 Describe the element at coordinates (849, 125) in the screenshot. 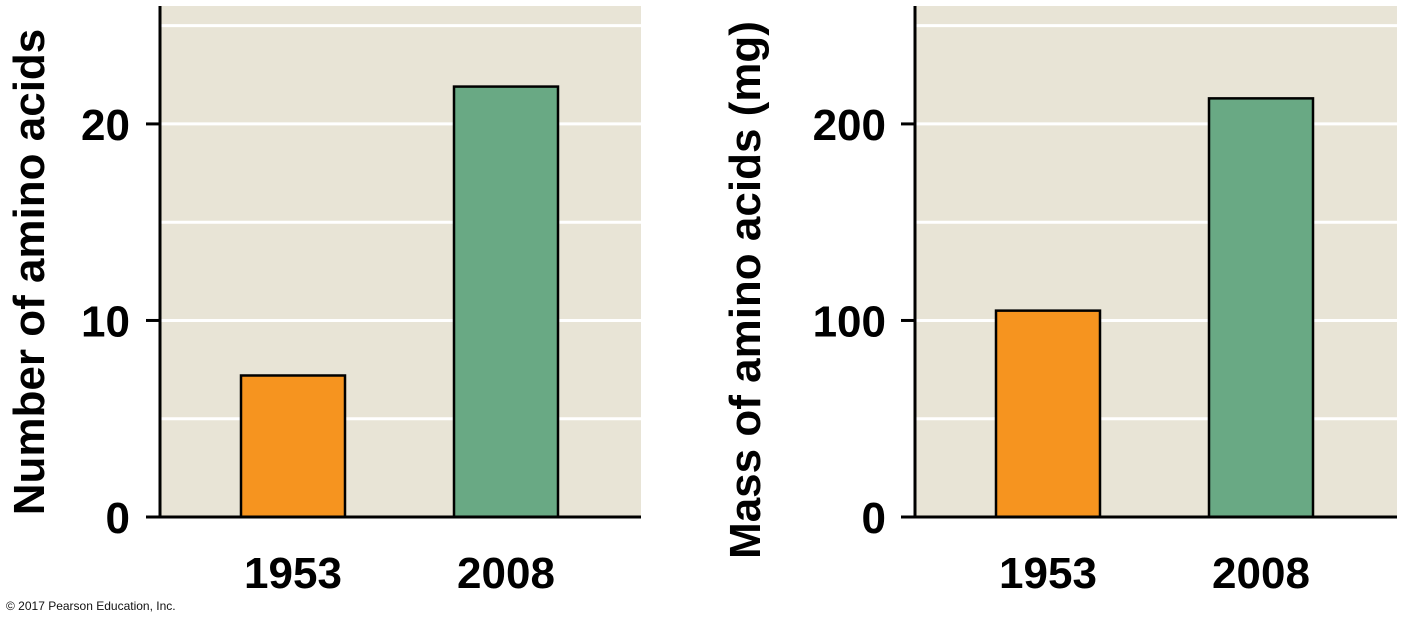

I see `y-tick-label: 200` at that location.